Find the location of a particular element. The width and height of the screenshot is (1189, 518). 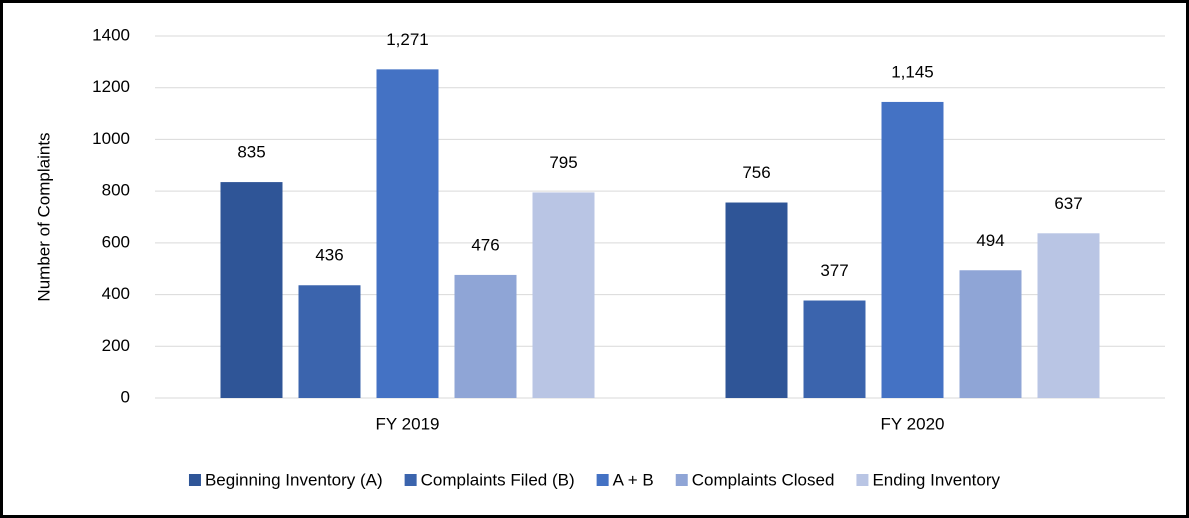

y-tick-label: 1400 is located at coordinates (111, 34).